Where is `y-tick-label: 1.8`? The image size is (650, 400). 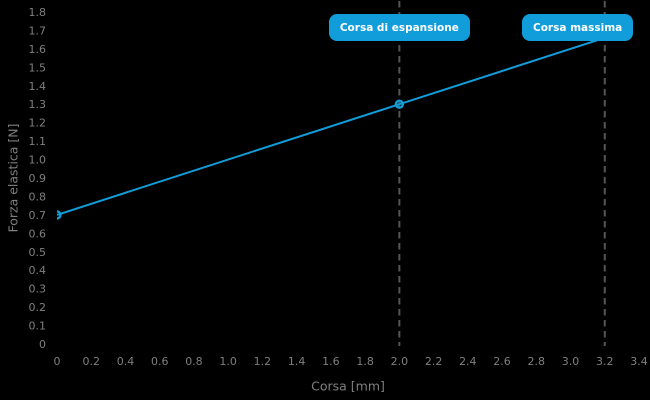
y-tick-label: 1.8 is located at coordinates (38, 12).